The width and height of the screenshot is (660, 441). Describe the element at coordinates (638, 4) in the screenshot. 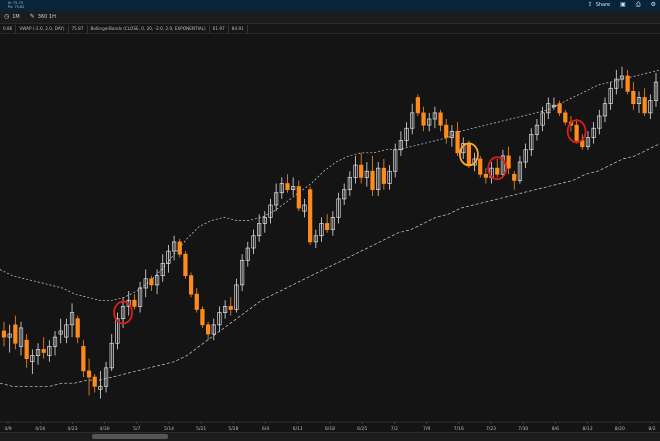

I see `print-icon: ⎙` at that location.